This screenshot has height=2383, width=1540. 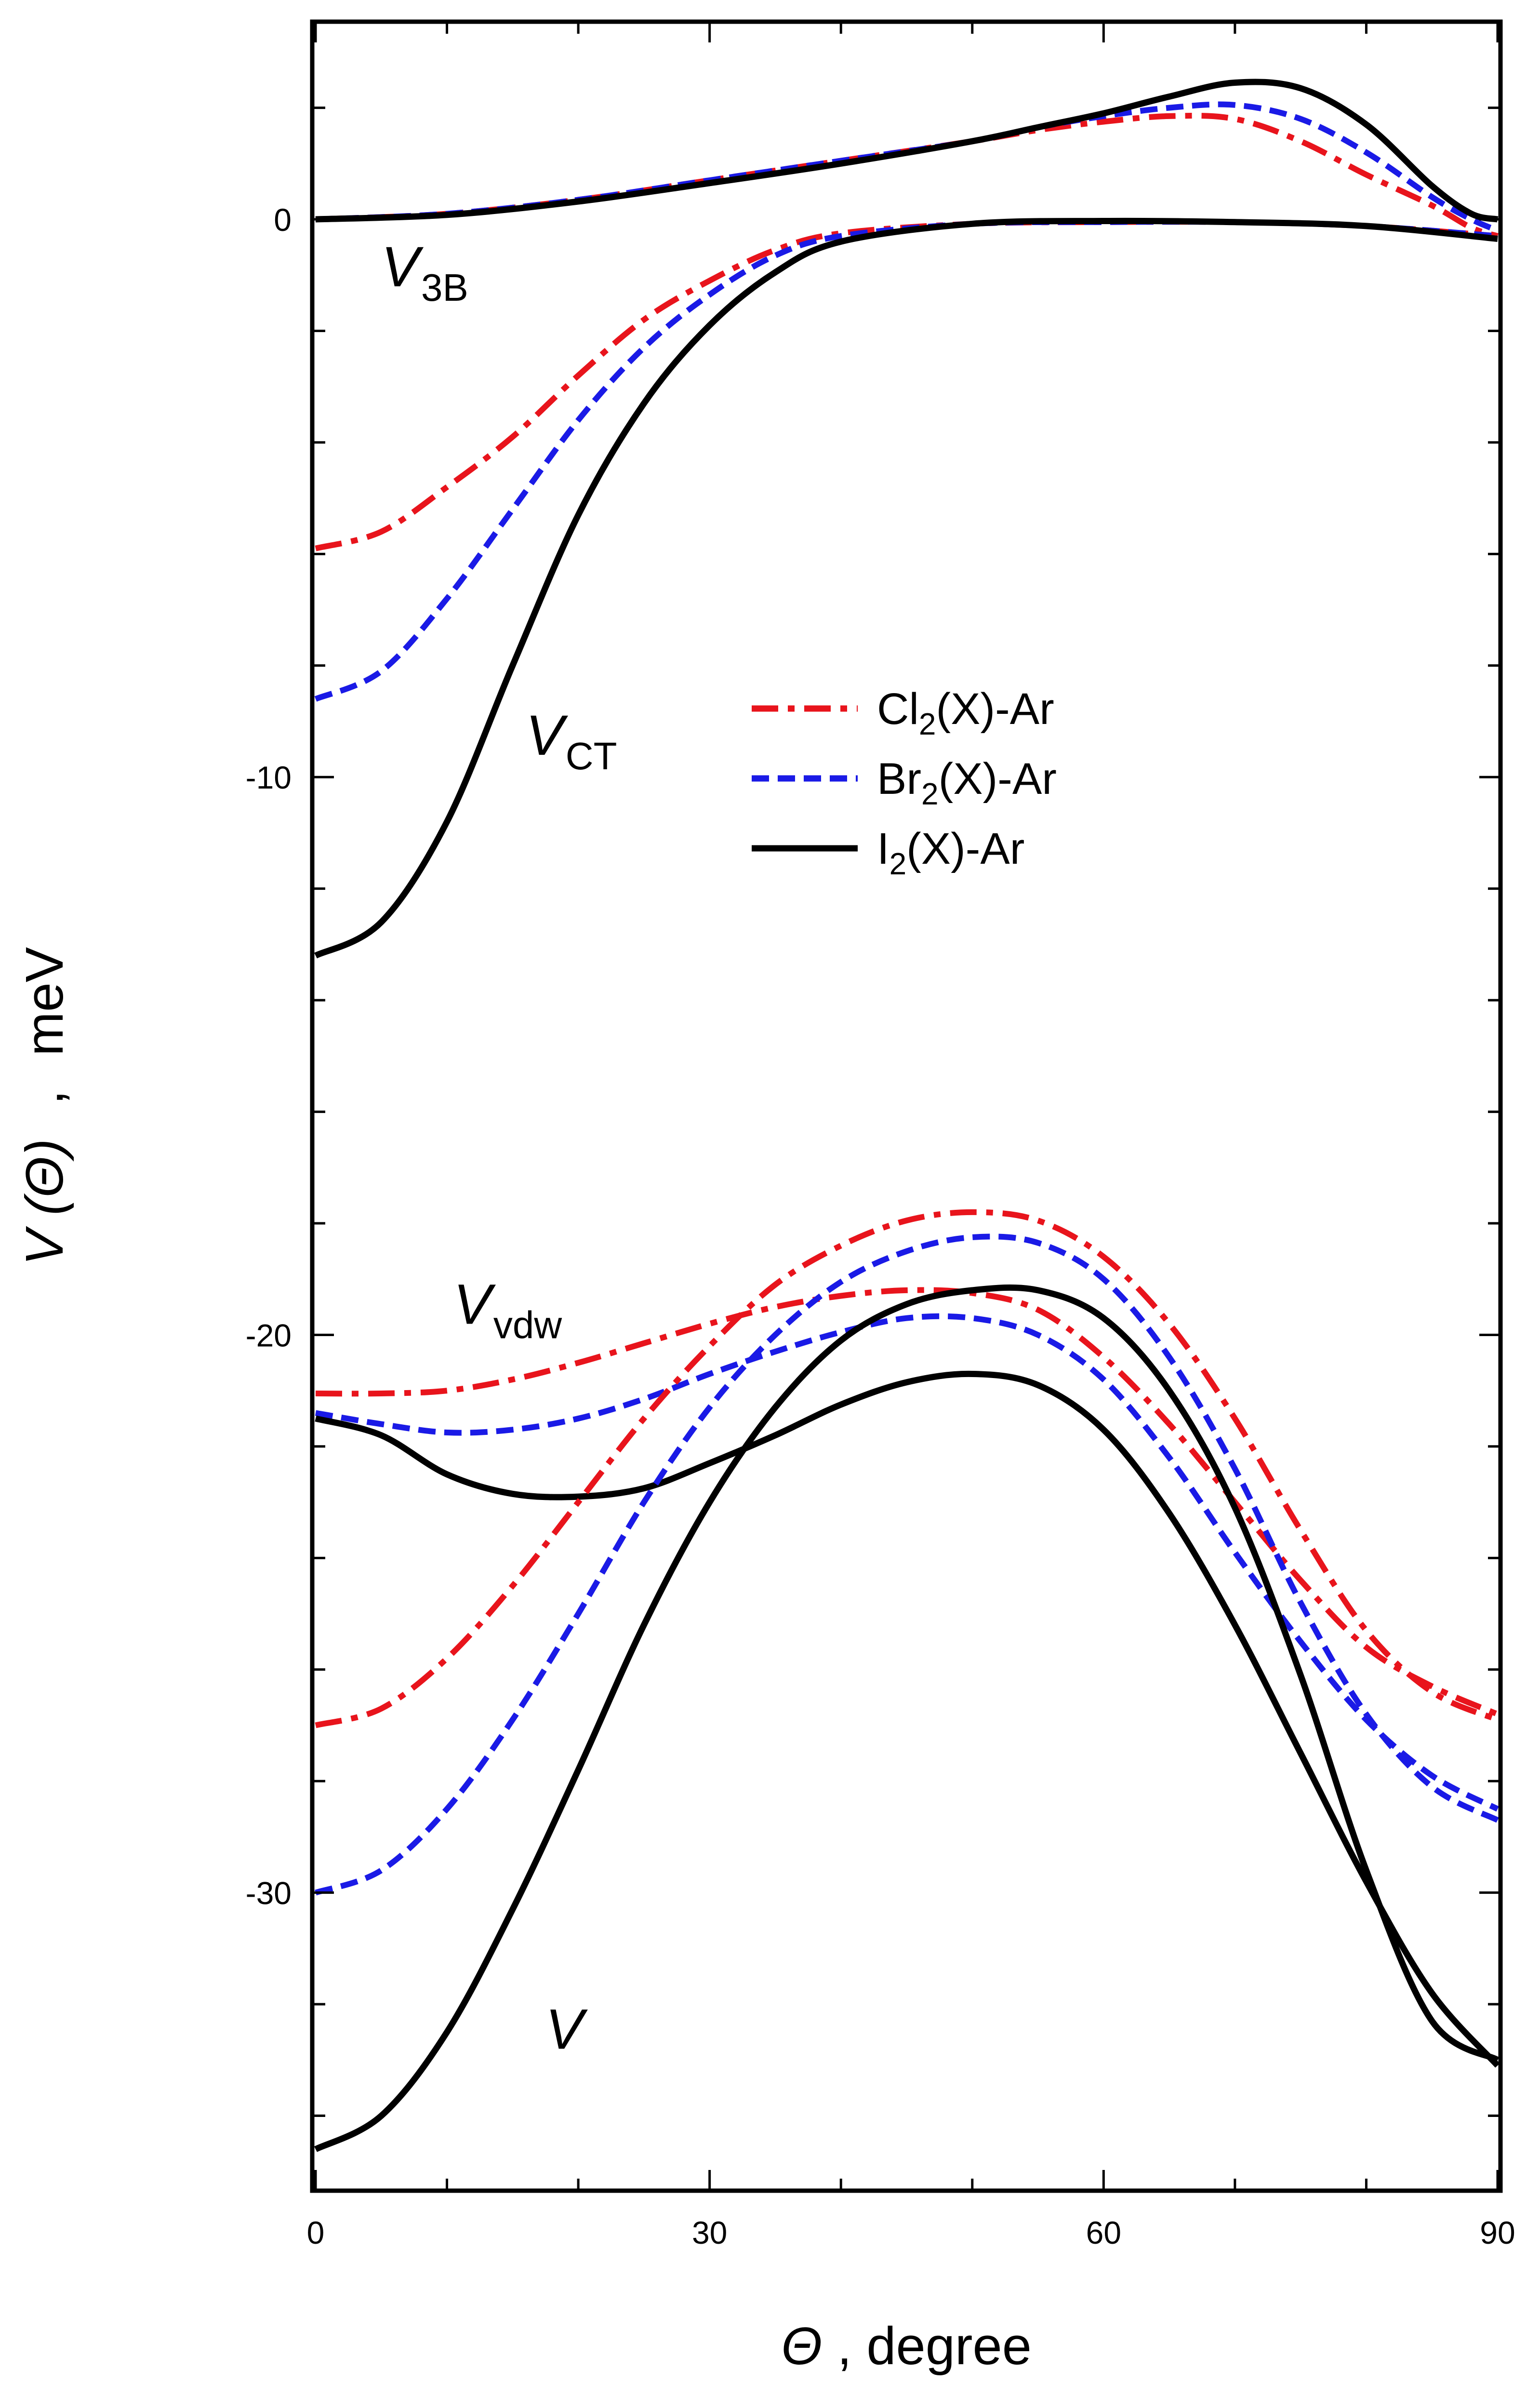 I want to click on curve-label-sub: 3B, so click(x=444, y=287).